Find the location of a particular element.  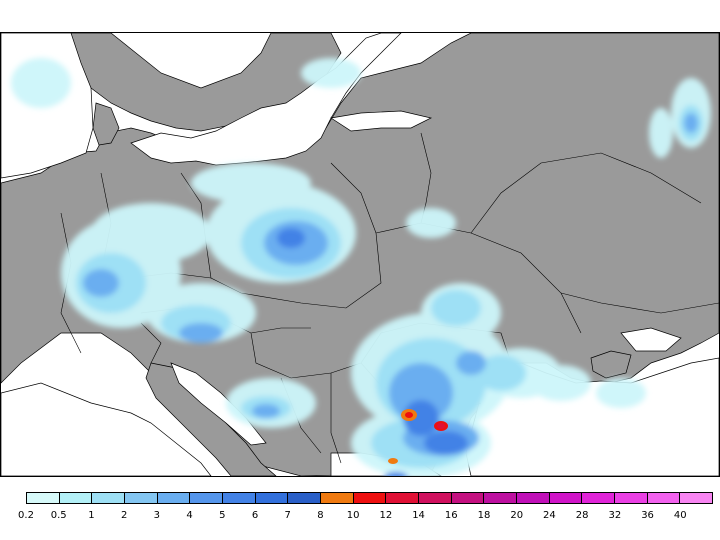

sea-of-azov is located at coordinates (651, 339).